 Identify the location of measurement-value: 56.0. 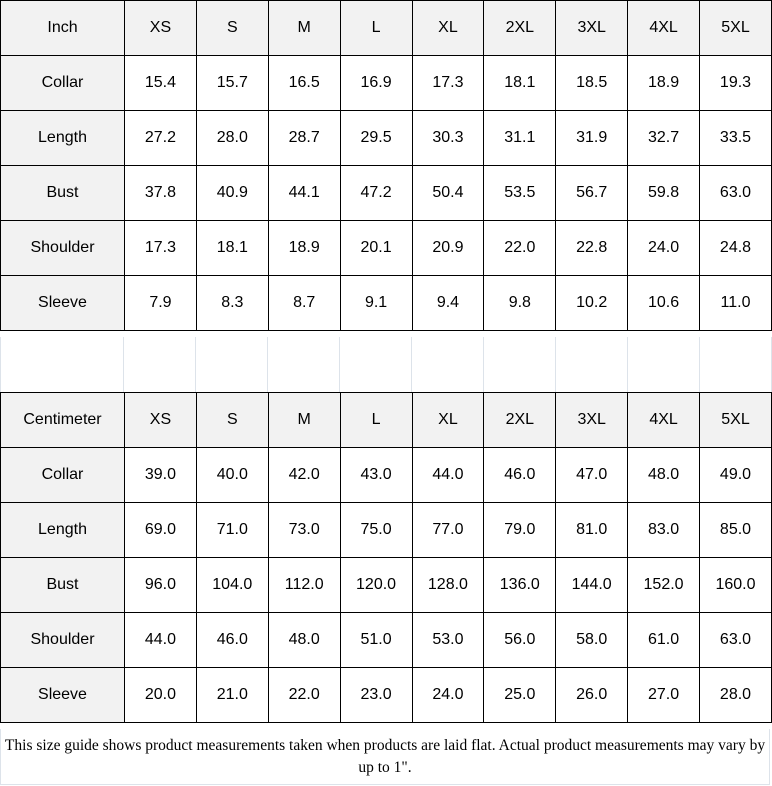
(520, 640).